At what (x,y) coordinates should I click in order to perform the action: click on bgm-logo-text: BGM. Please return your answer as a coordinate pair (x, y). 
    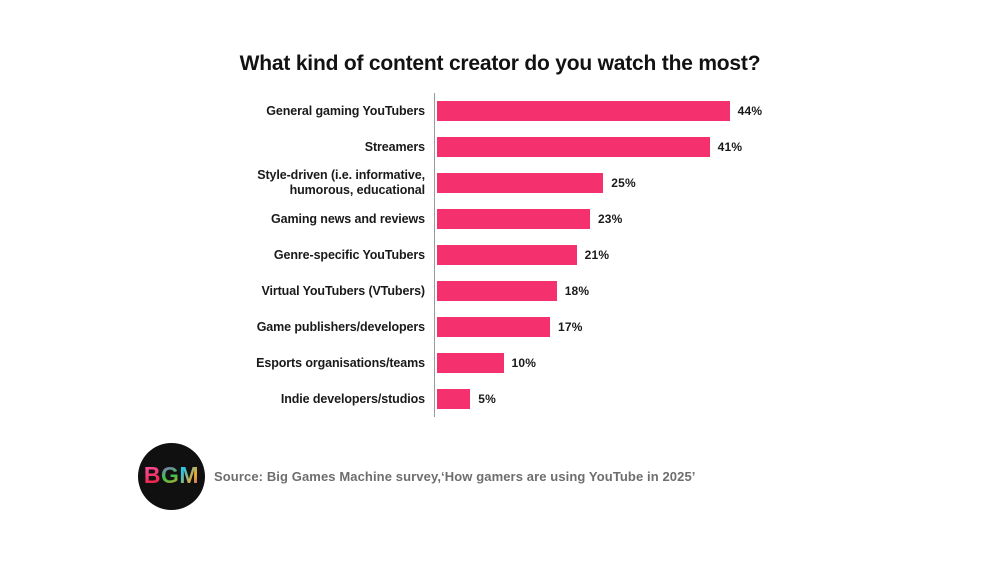
    Looking at the image, I should click on (171, 475).